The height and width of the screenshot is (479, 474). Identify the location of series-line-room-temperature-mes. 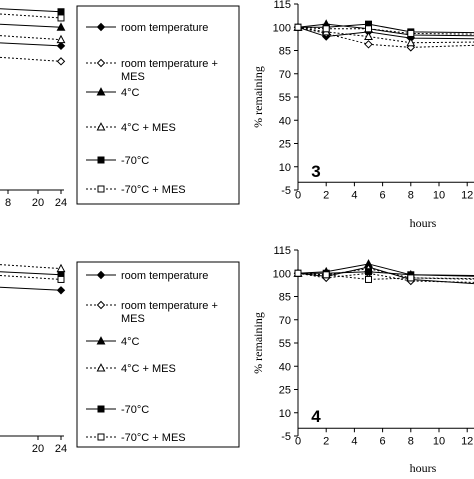
(385, 277).